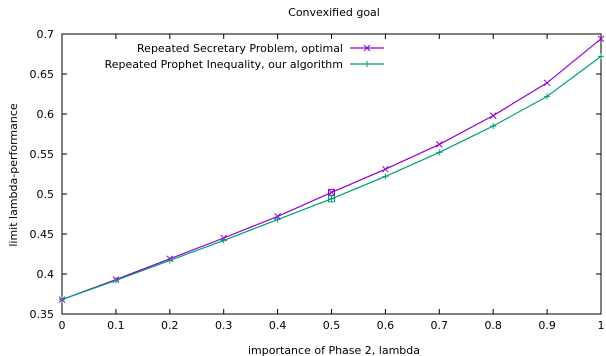  What do you see at coordinates (386, 325) in the screenshot?
I see `x-tick-label: 0.6` at bounding box center [386, 325].